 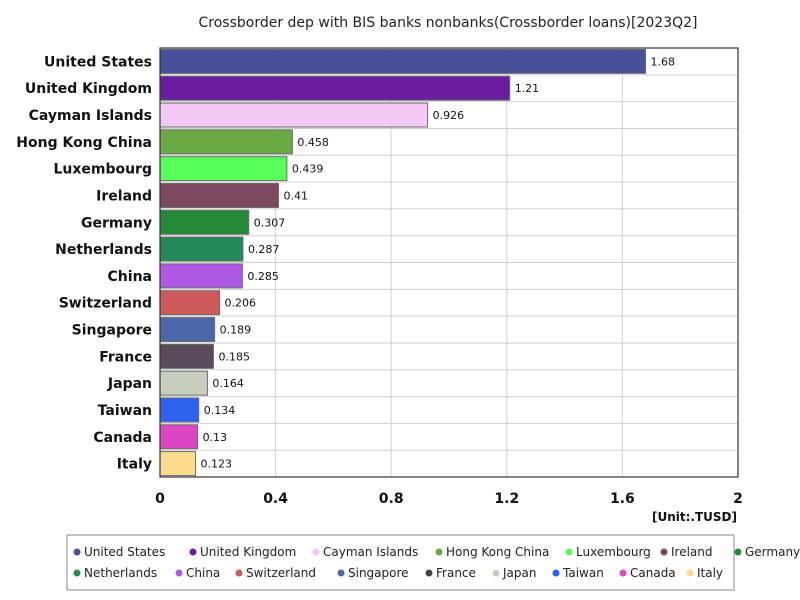 I want to click on bar-italy, so click(x=178, y=464).